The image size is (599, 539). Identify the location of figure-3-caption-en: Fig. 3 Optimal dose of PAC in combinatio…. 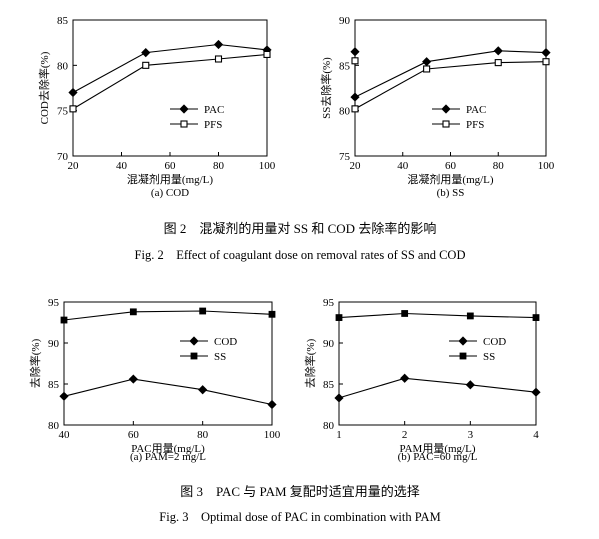
(299, 517).